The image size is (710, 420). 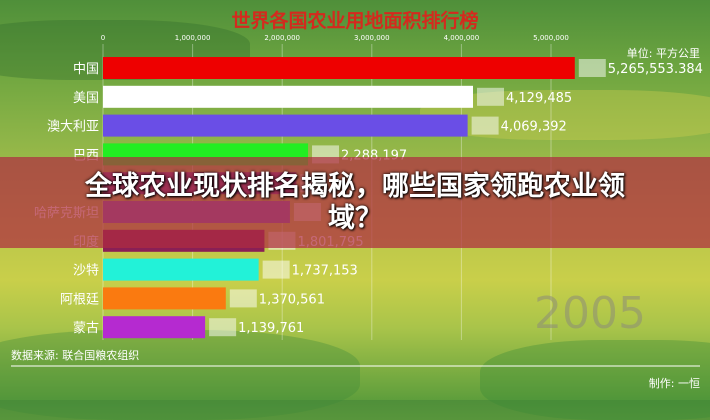 What do you see at coordinates (79, 299) in the screenshot?
I see `category-label: 阿根廷` at bounding box center [79, 299].